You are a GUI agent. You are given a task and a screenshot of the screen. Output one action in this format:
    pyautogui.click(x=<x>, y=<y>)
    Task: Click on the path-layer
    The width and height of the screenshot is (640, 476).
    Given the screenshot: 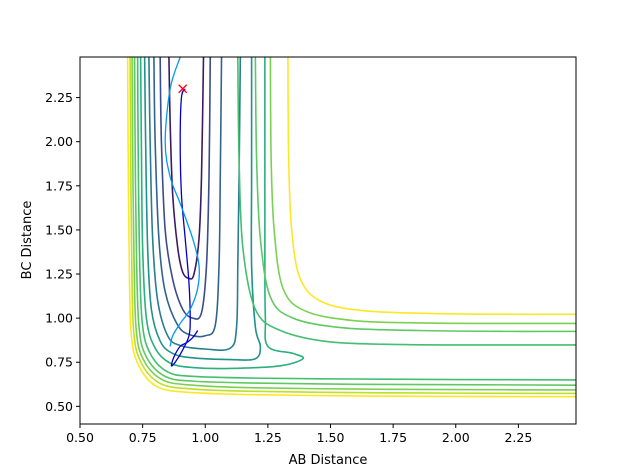 What is the action you would take?
    pyautogui.click(x=182, y=212)
    